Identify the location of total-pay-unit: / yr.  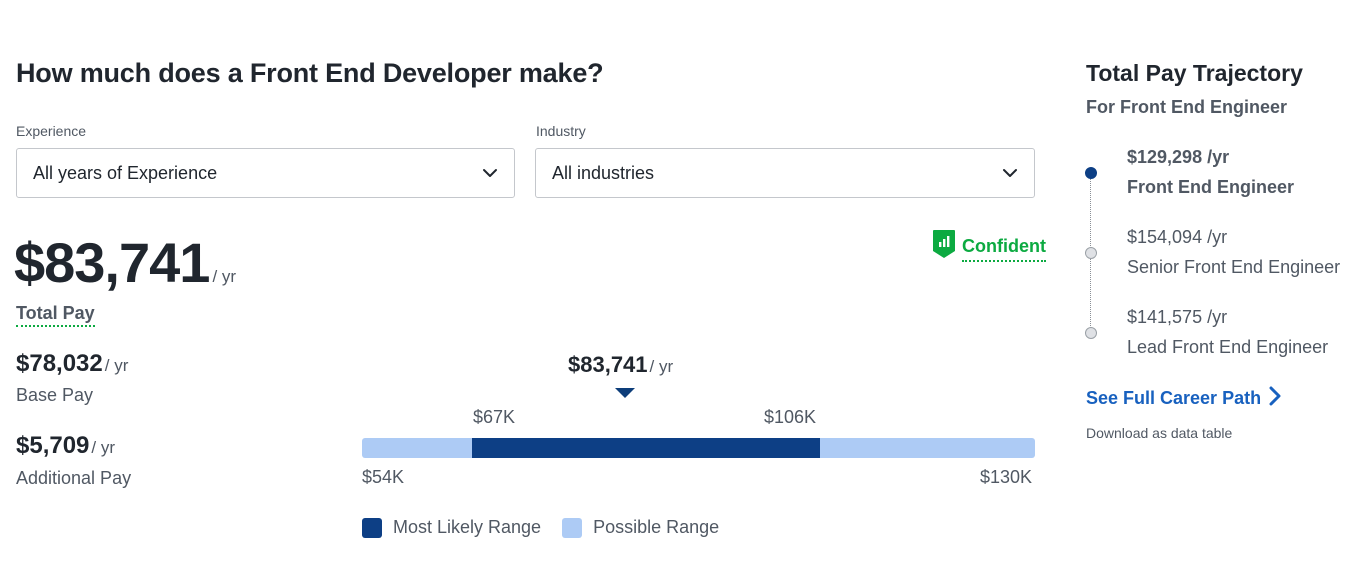
(224, 276).